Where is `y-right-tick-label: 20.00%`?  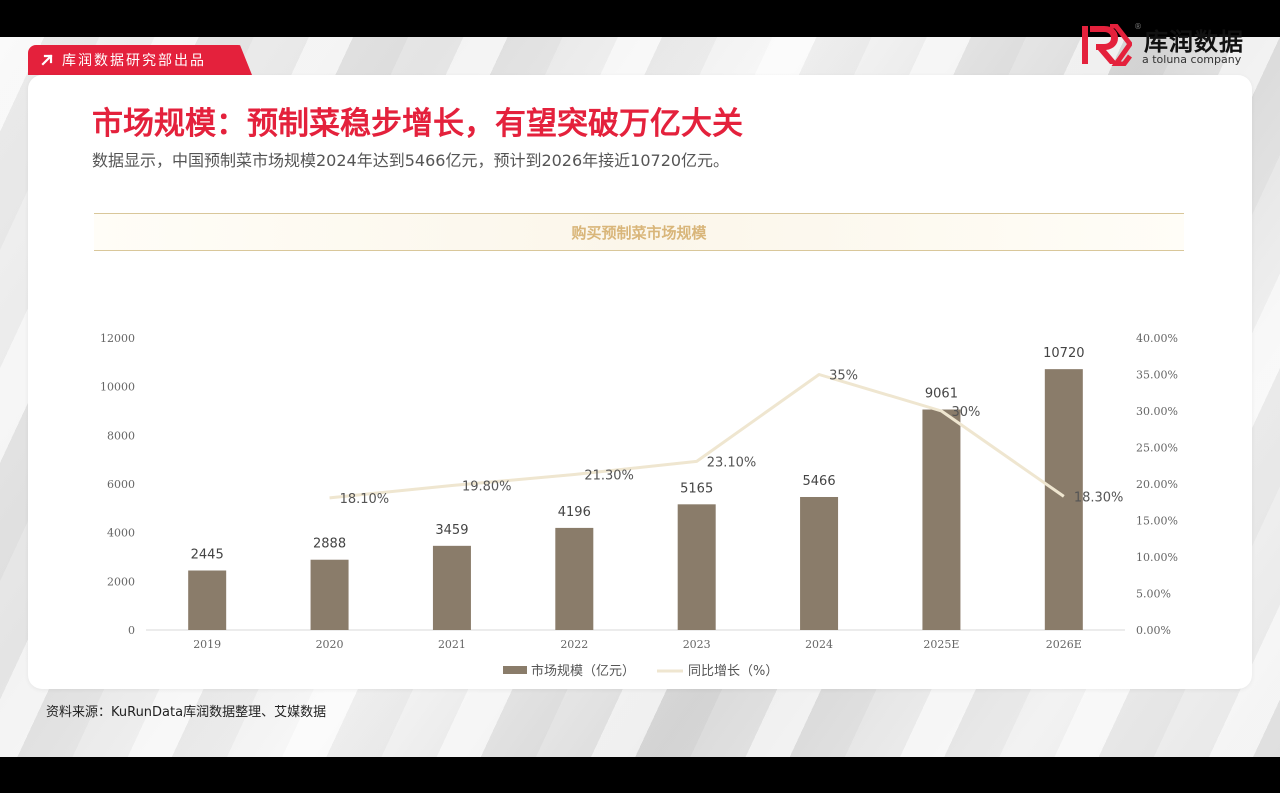
y-right-tick-label: 20.00% is located at coordinates (1157, 484).